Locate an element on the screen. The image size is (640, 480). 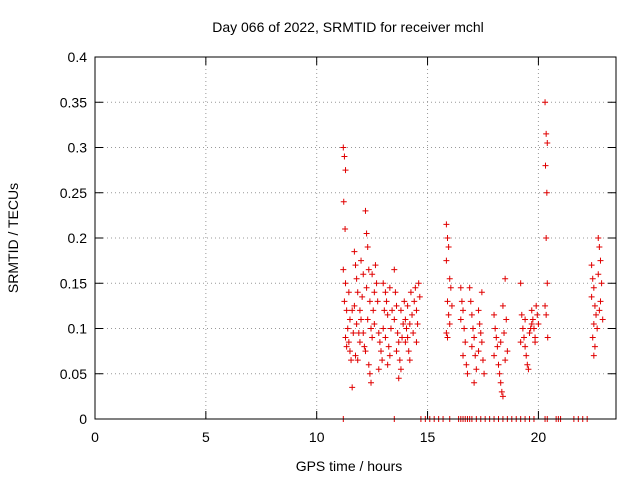
x-tick-label: 0 is located at coordinates (95, 437).